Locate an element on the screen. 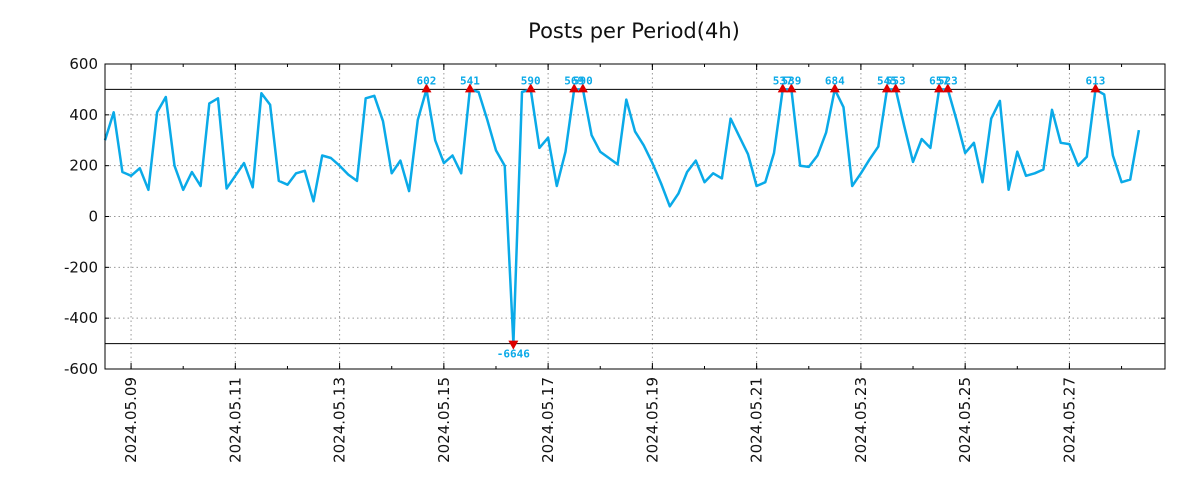 The image size is (1200, 500). x-tick-label: 2024.05.23 is located at coordinates (861, 420).